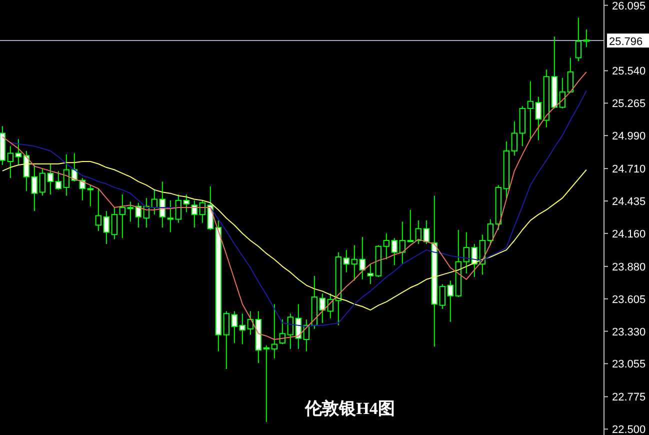 This screenshot has height=435, width=649. Describe the element at coordinates (629, 398) in the screenshot. I see `y-tick-label: 22.775` at that location.